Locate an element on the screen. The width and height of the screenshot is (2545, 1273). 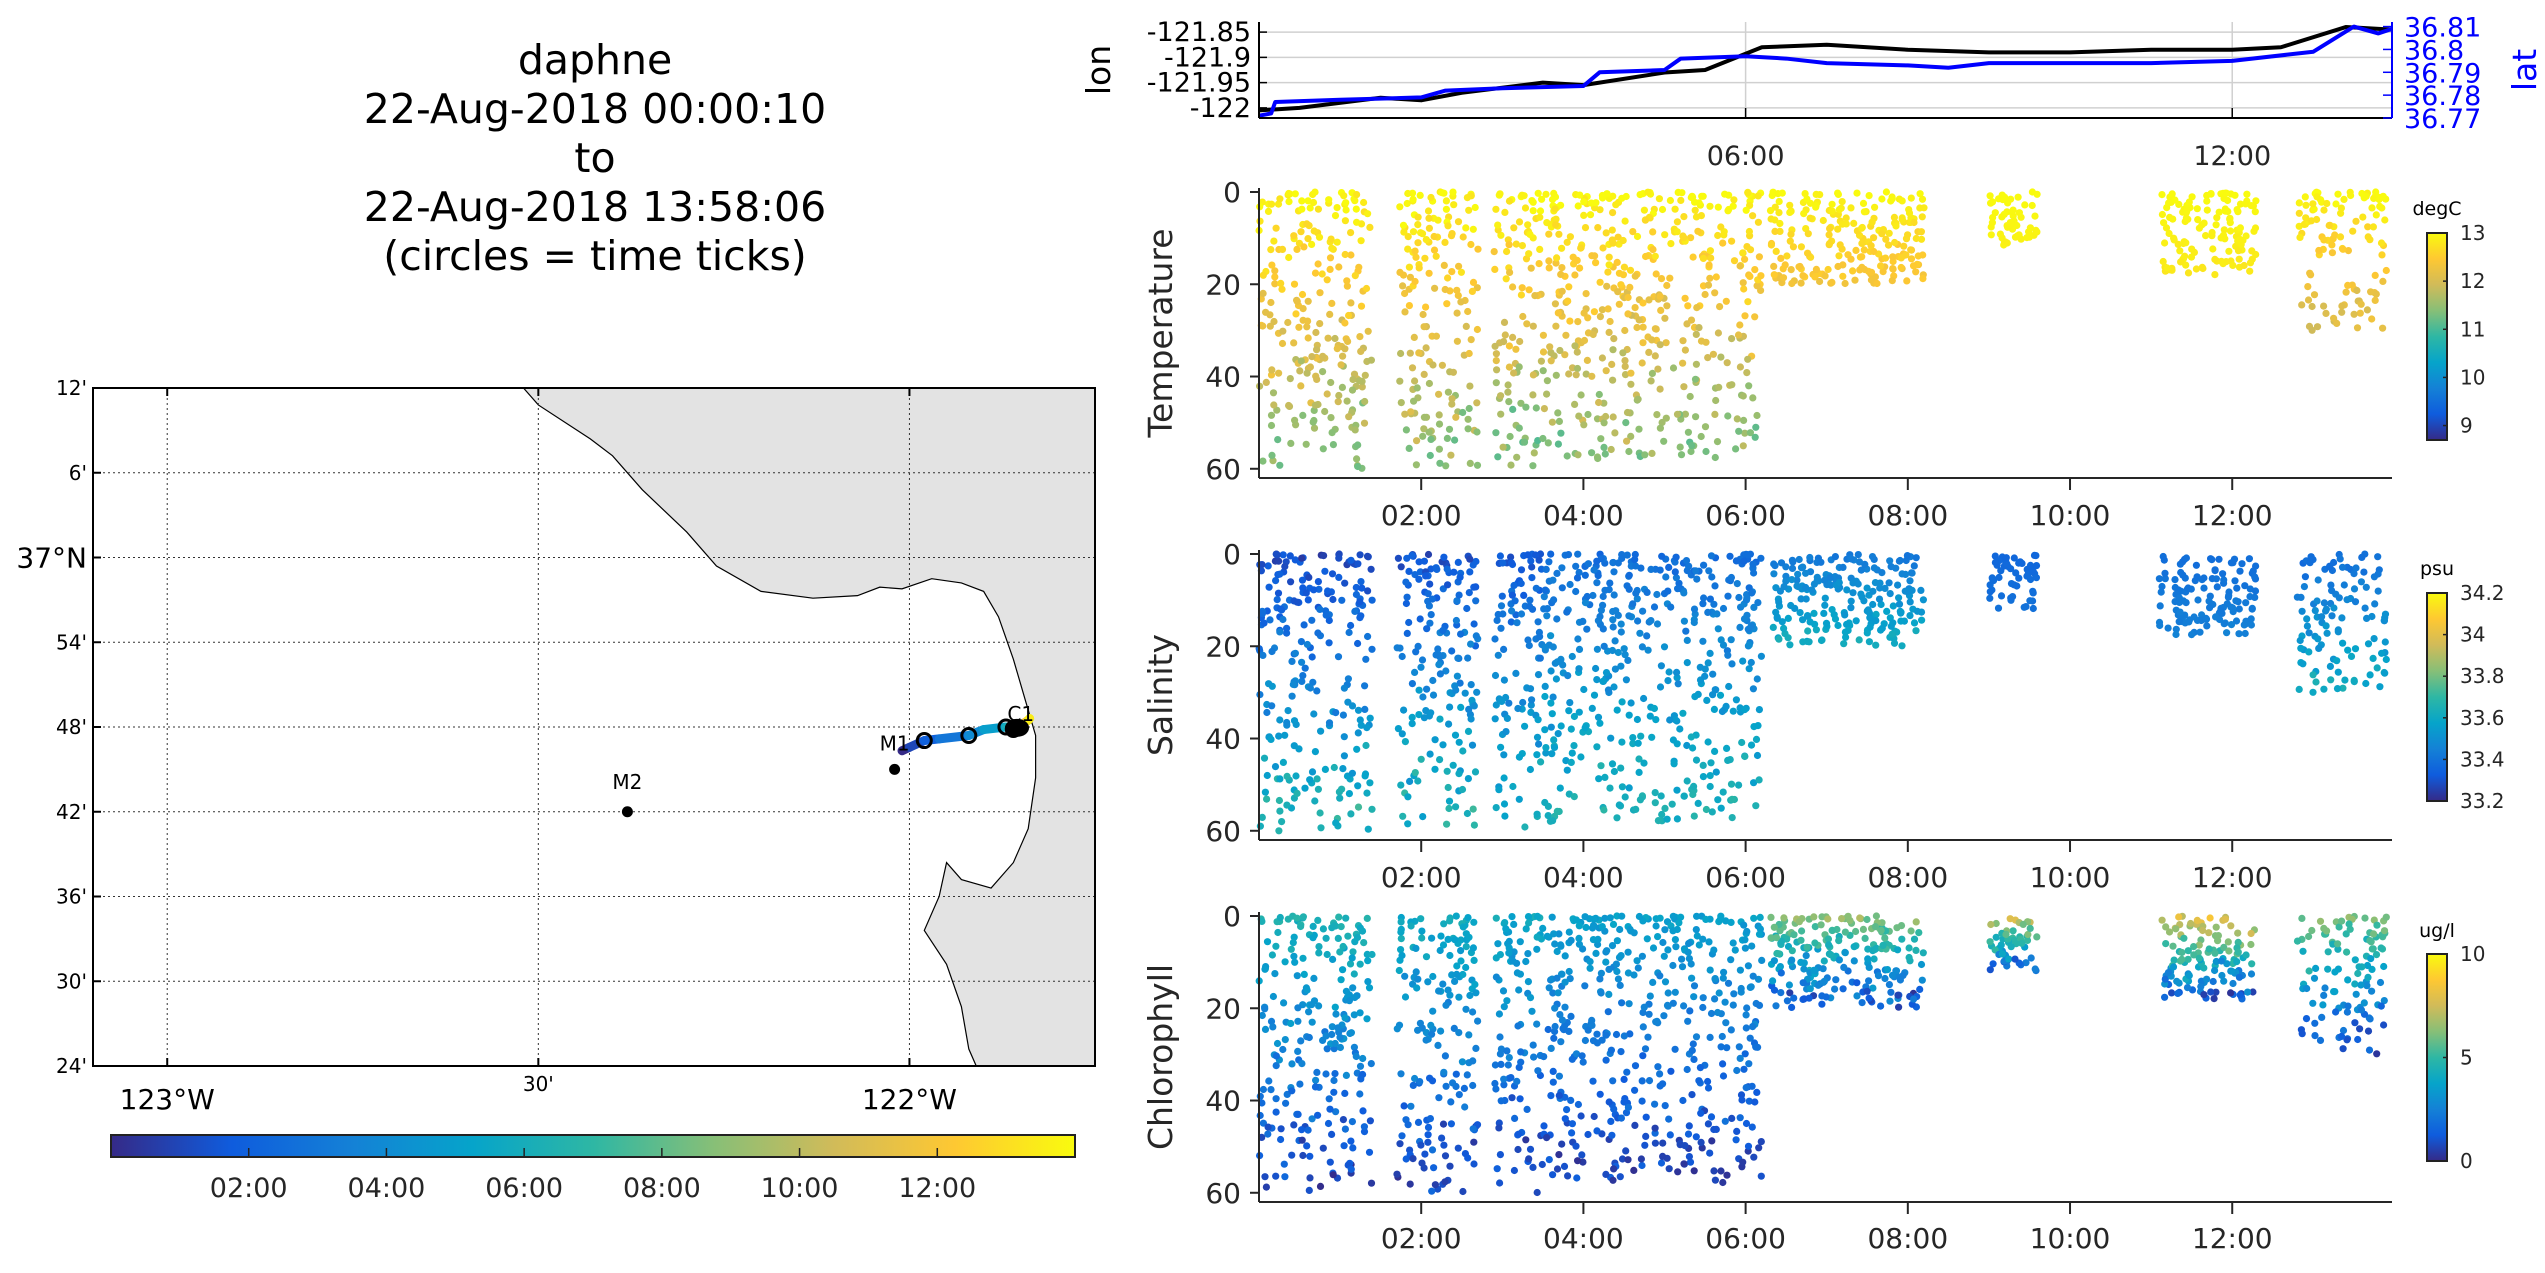
x-tick-label: 02:00 is located at coordinates (1421, 515).